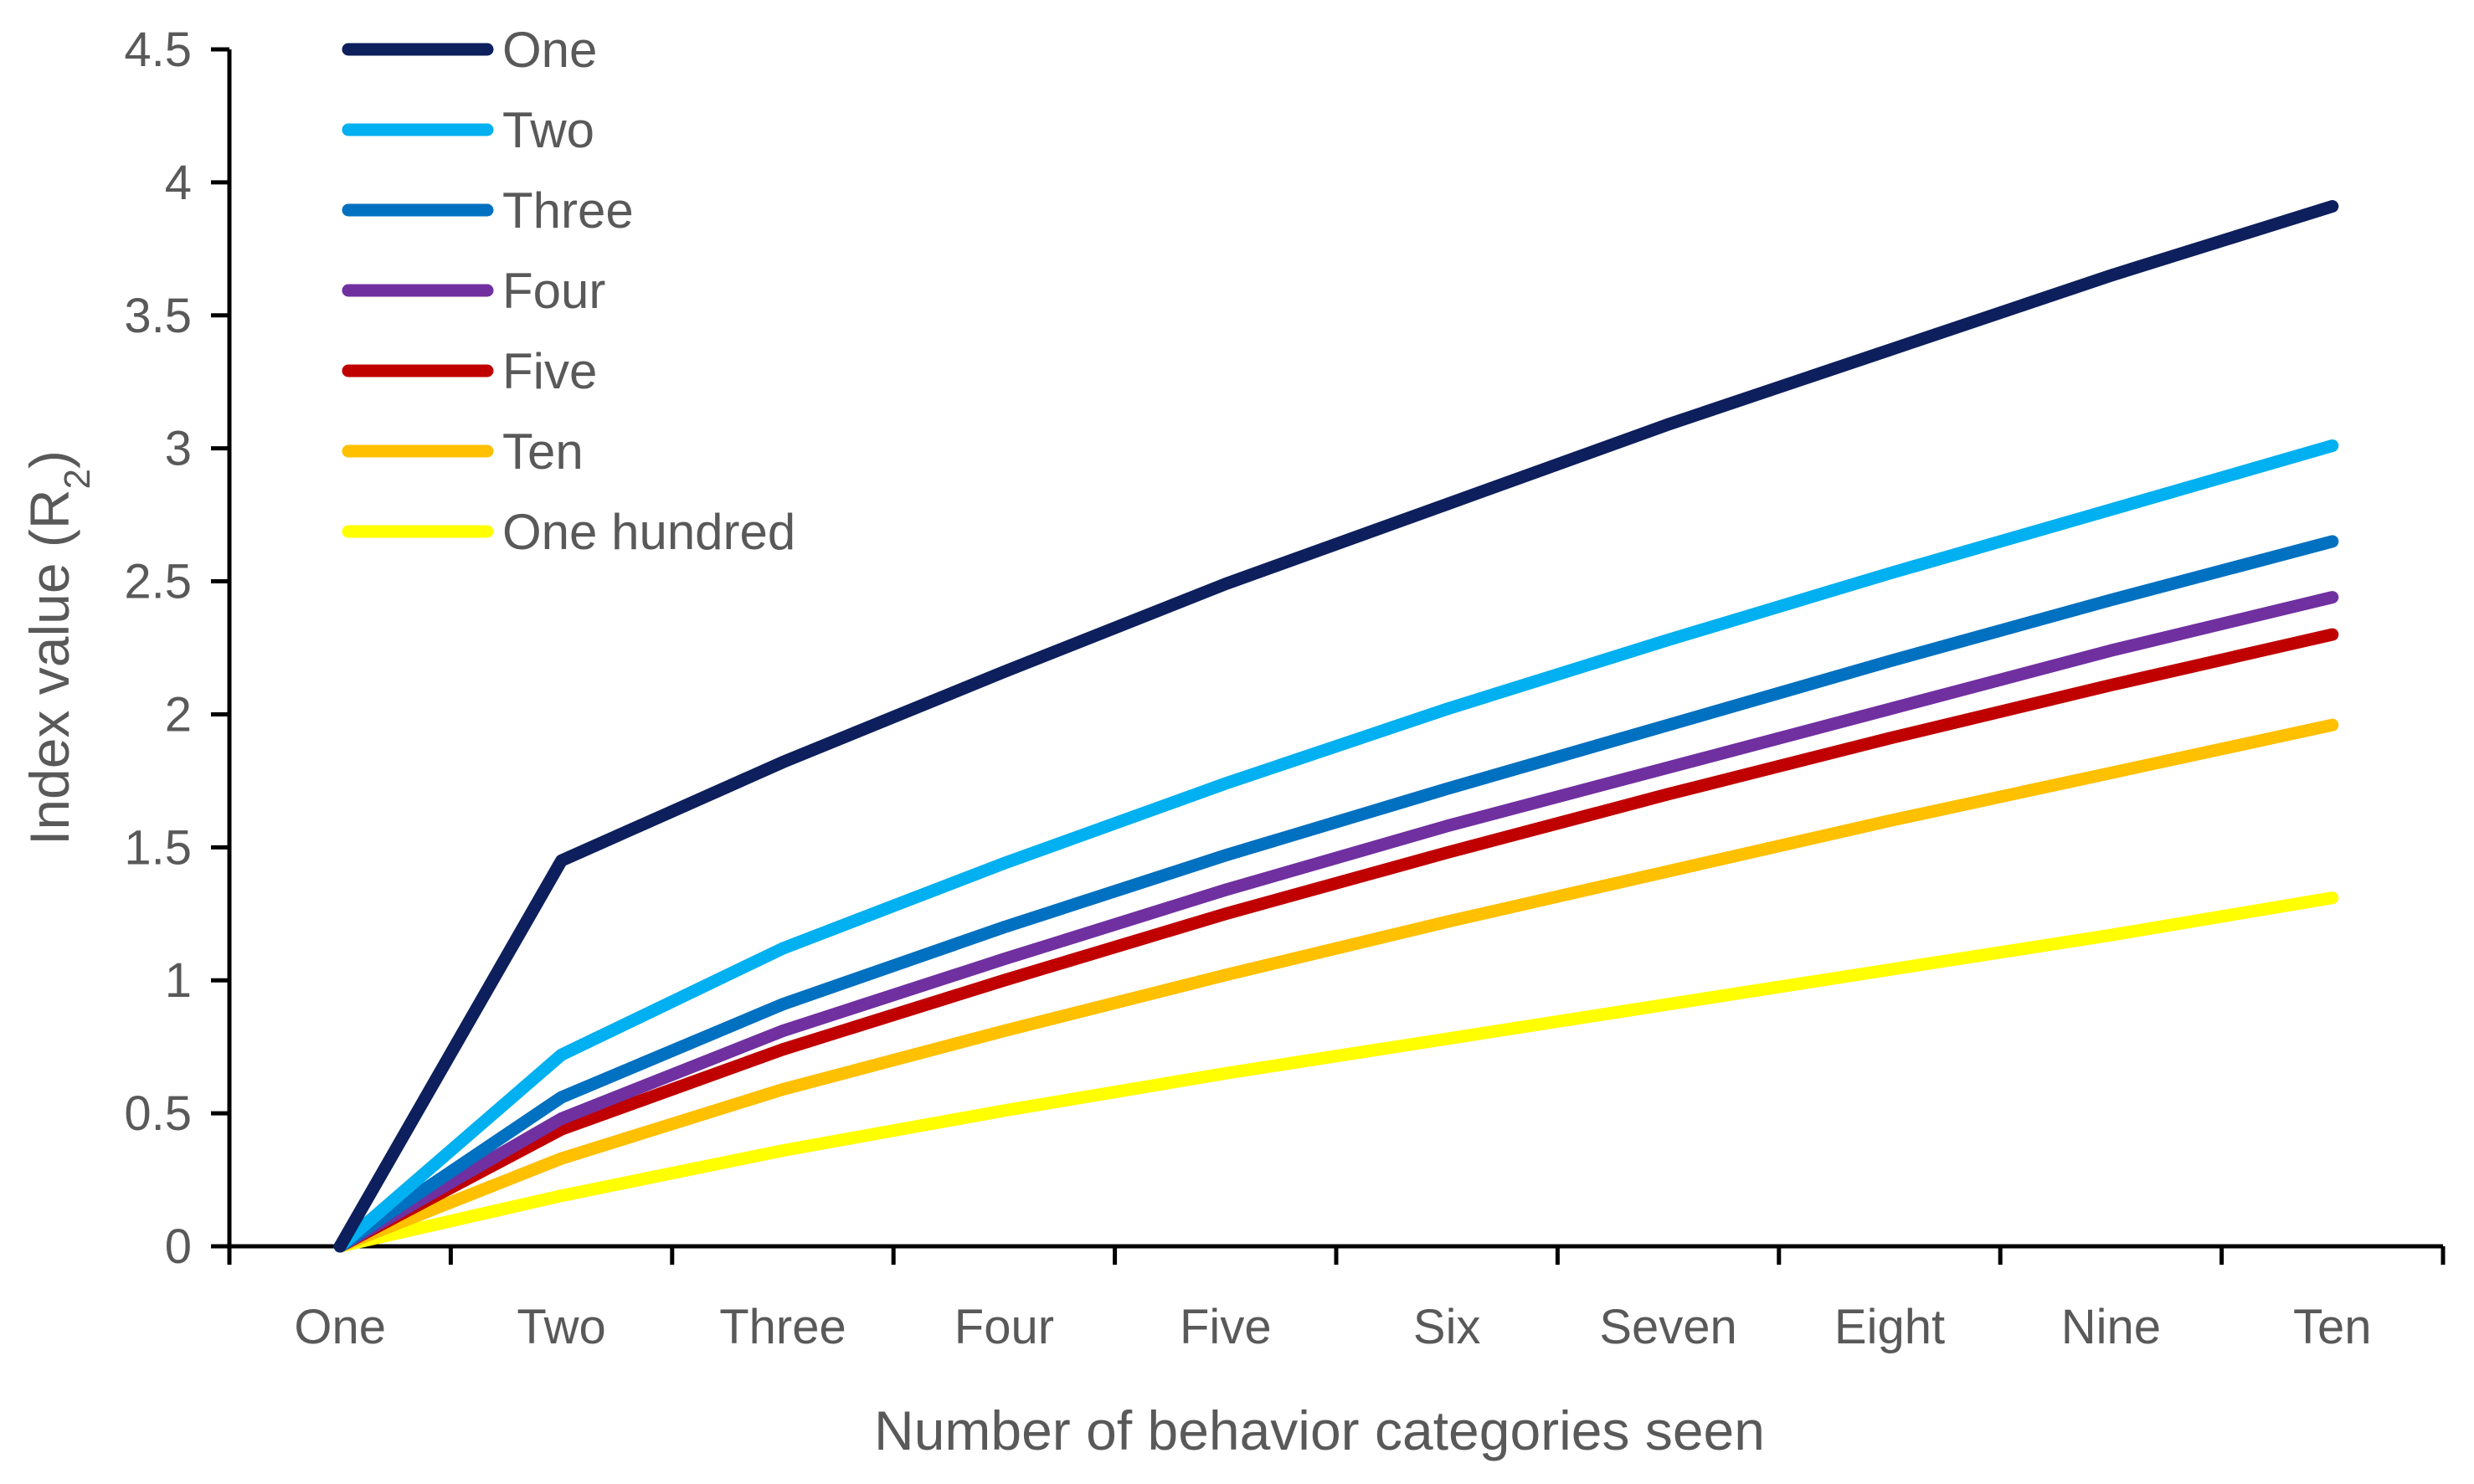 The height and width of the screenshot is (1484, 2474). Describe the element at coordinates (179, 183) in the screenshot. I see `y-tick-label: 4` at that location.